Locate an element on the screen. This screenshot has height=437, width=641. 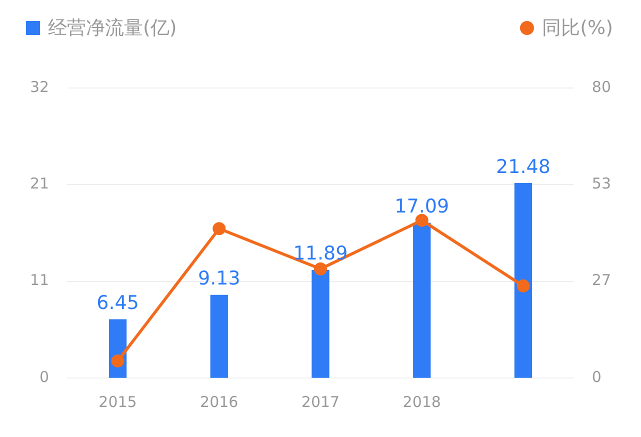
y2-tick-label: 53 is located at coordinates (602, 183).